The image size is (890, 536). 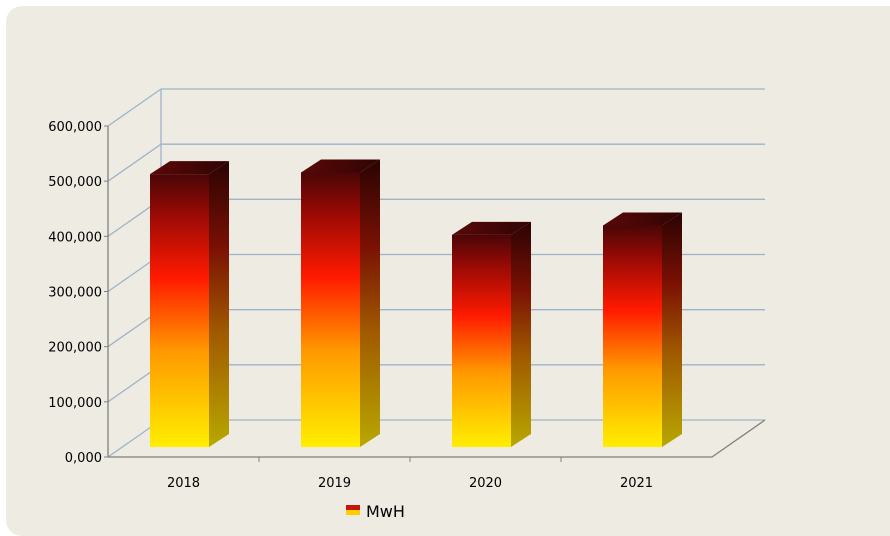 I want to click on y-tick-label: 300,000, so click(x=75, y=293).